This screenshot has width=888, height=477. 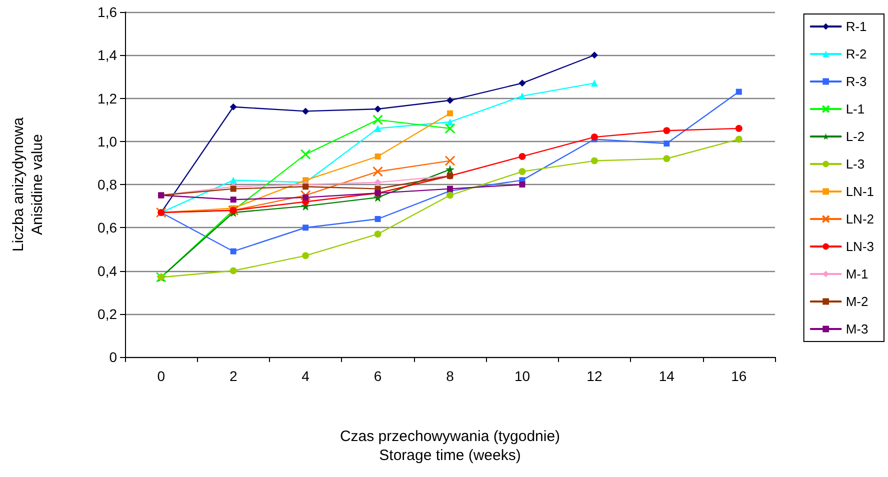 What do you see at coordinates (113, 357) in the screenshot?
I see `y-tick-label: 0` at bounding box center [113, 357].